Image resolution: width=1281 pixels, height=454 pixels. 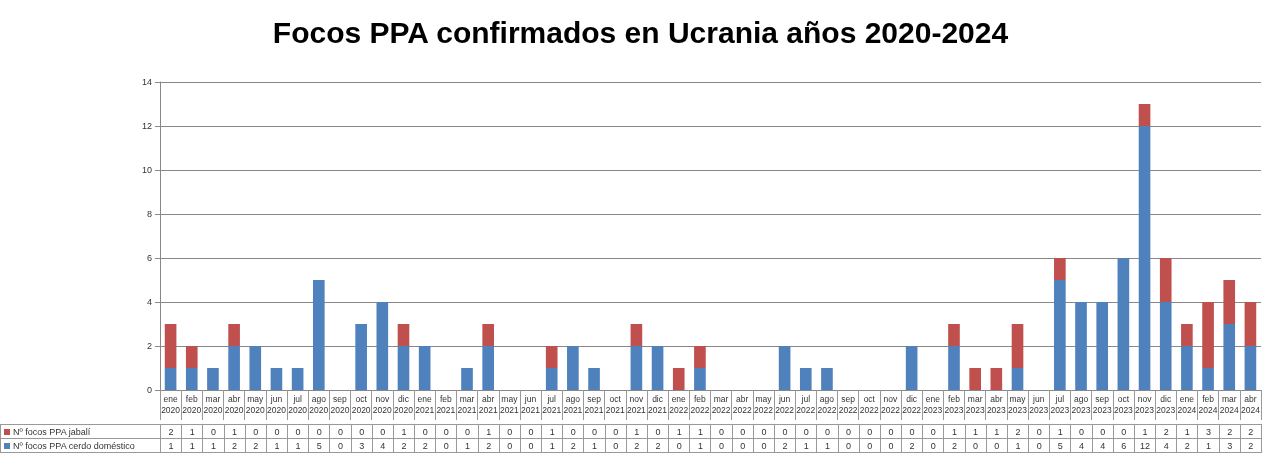 I want to click on x-tick-label: dic 2022, so click(x=912, y=404).